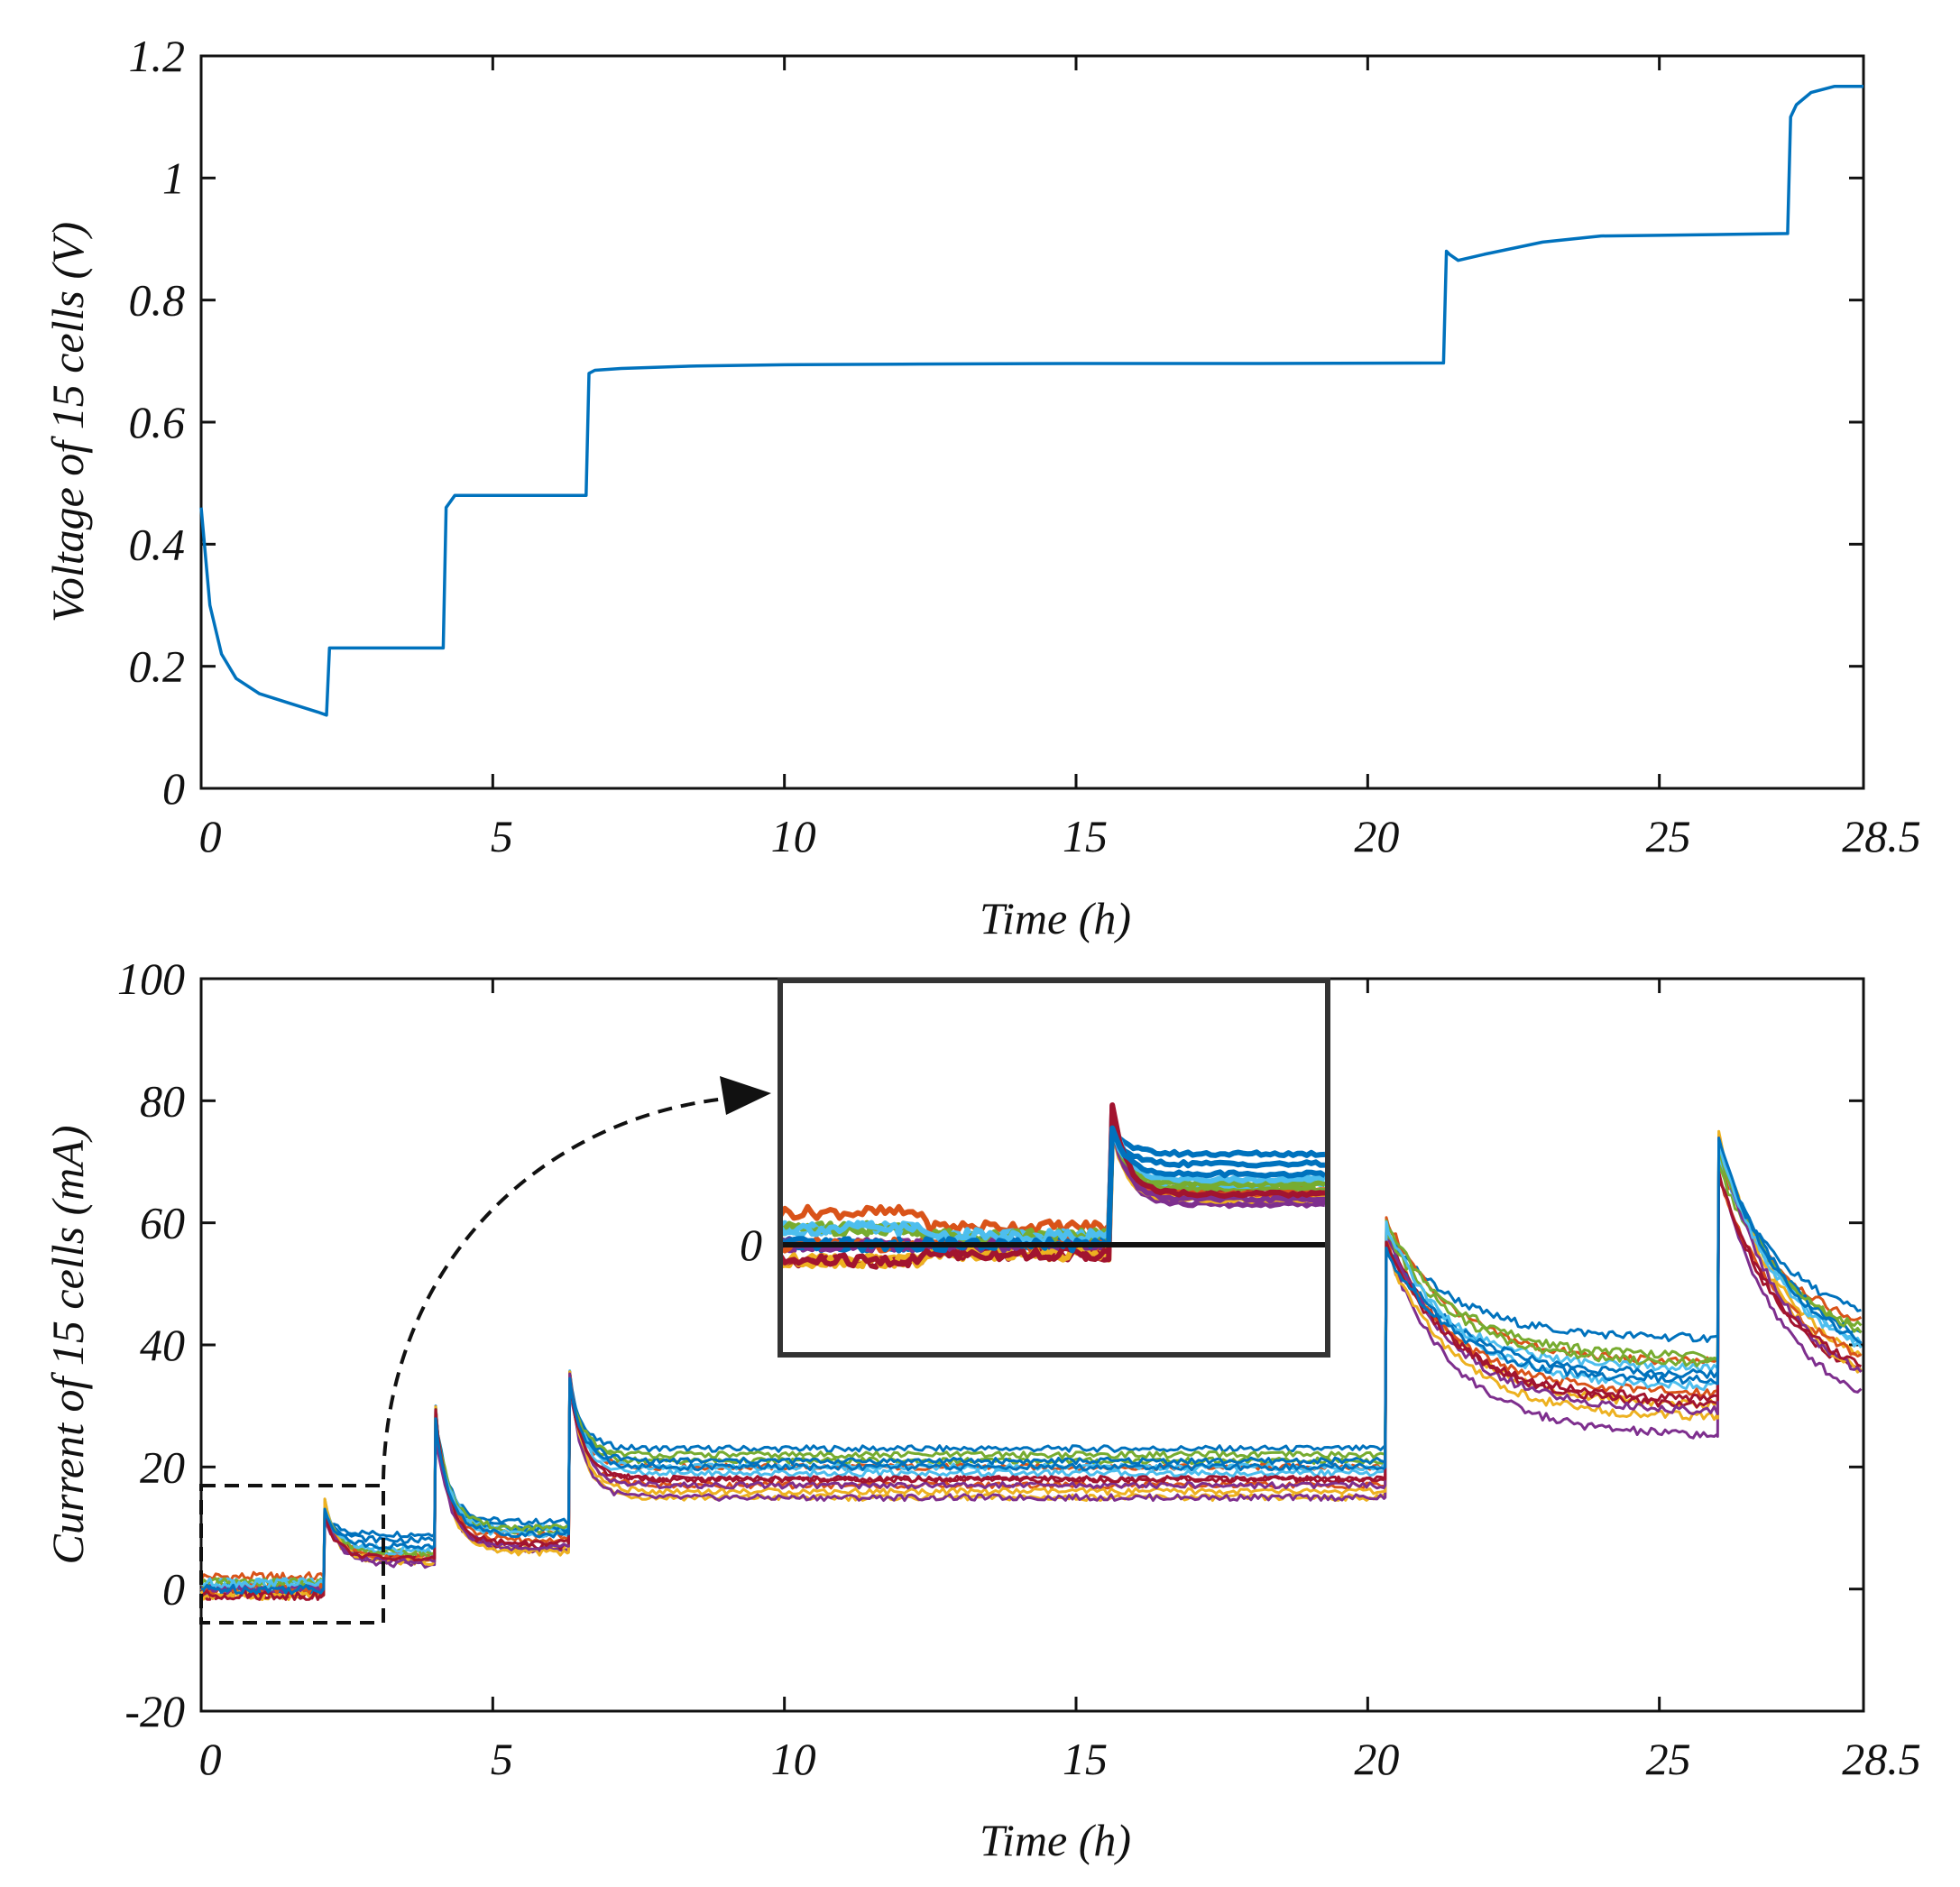 This screenshot has height=1887, width=1960. Describe the element at coordinates (751, 1245) in the screenshot. I see `inset-zero-label: 0` at that location.